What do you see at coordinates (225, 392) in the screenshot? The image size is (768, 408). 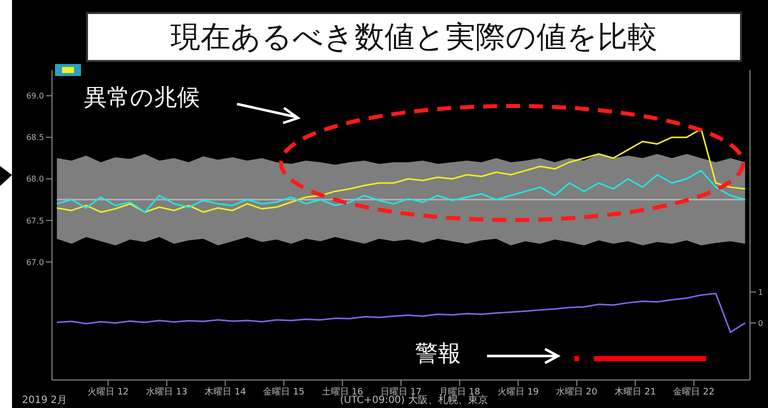 I see `x-tick-label: 木曜日 14` at bounding box center [225, 392].